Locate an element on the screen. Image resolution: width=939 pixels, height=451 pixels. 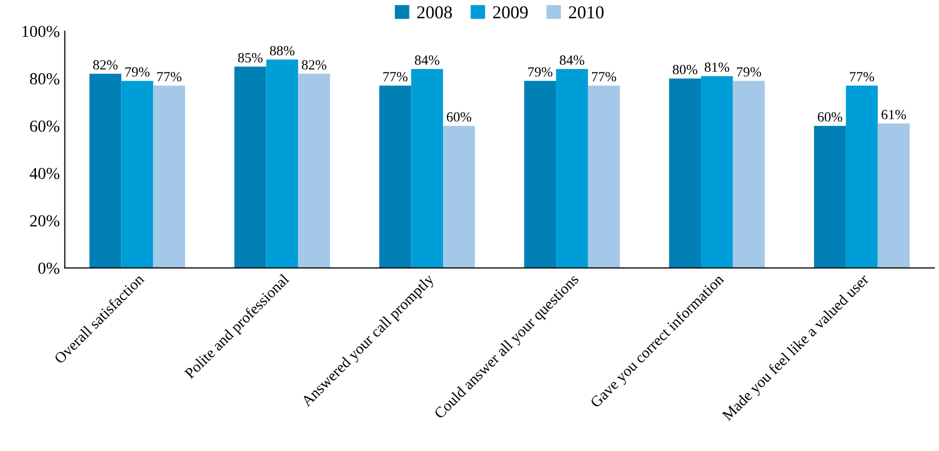
data-label: 80% is located at coordinates (685, 69).